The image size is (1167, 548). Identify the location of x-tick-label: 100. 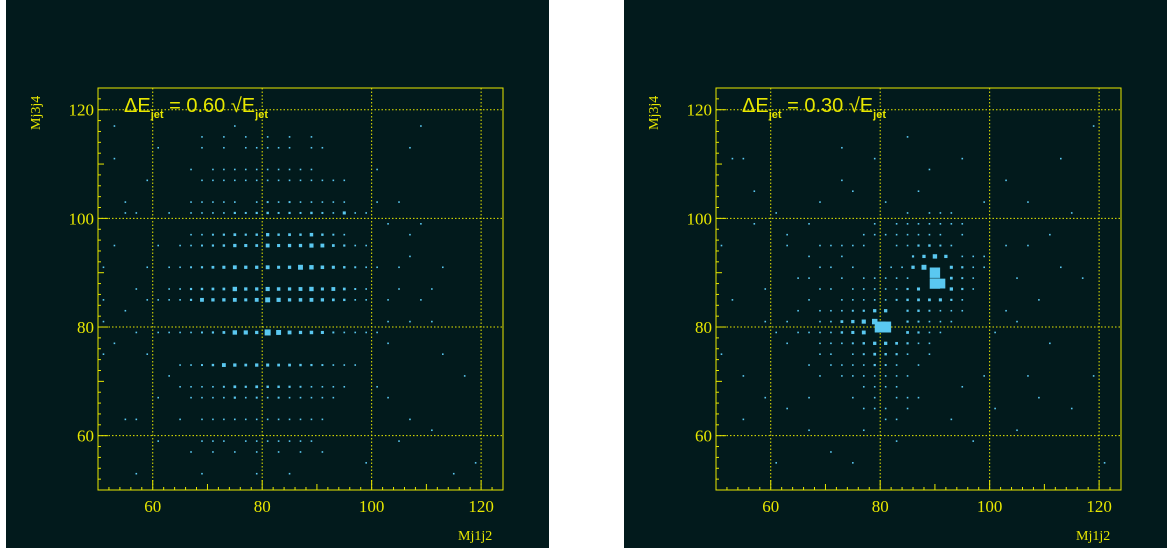
(372, 506).